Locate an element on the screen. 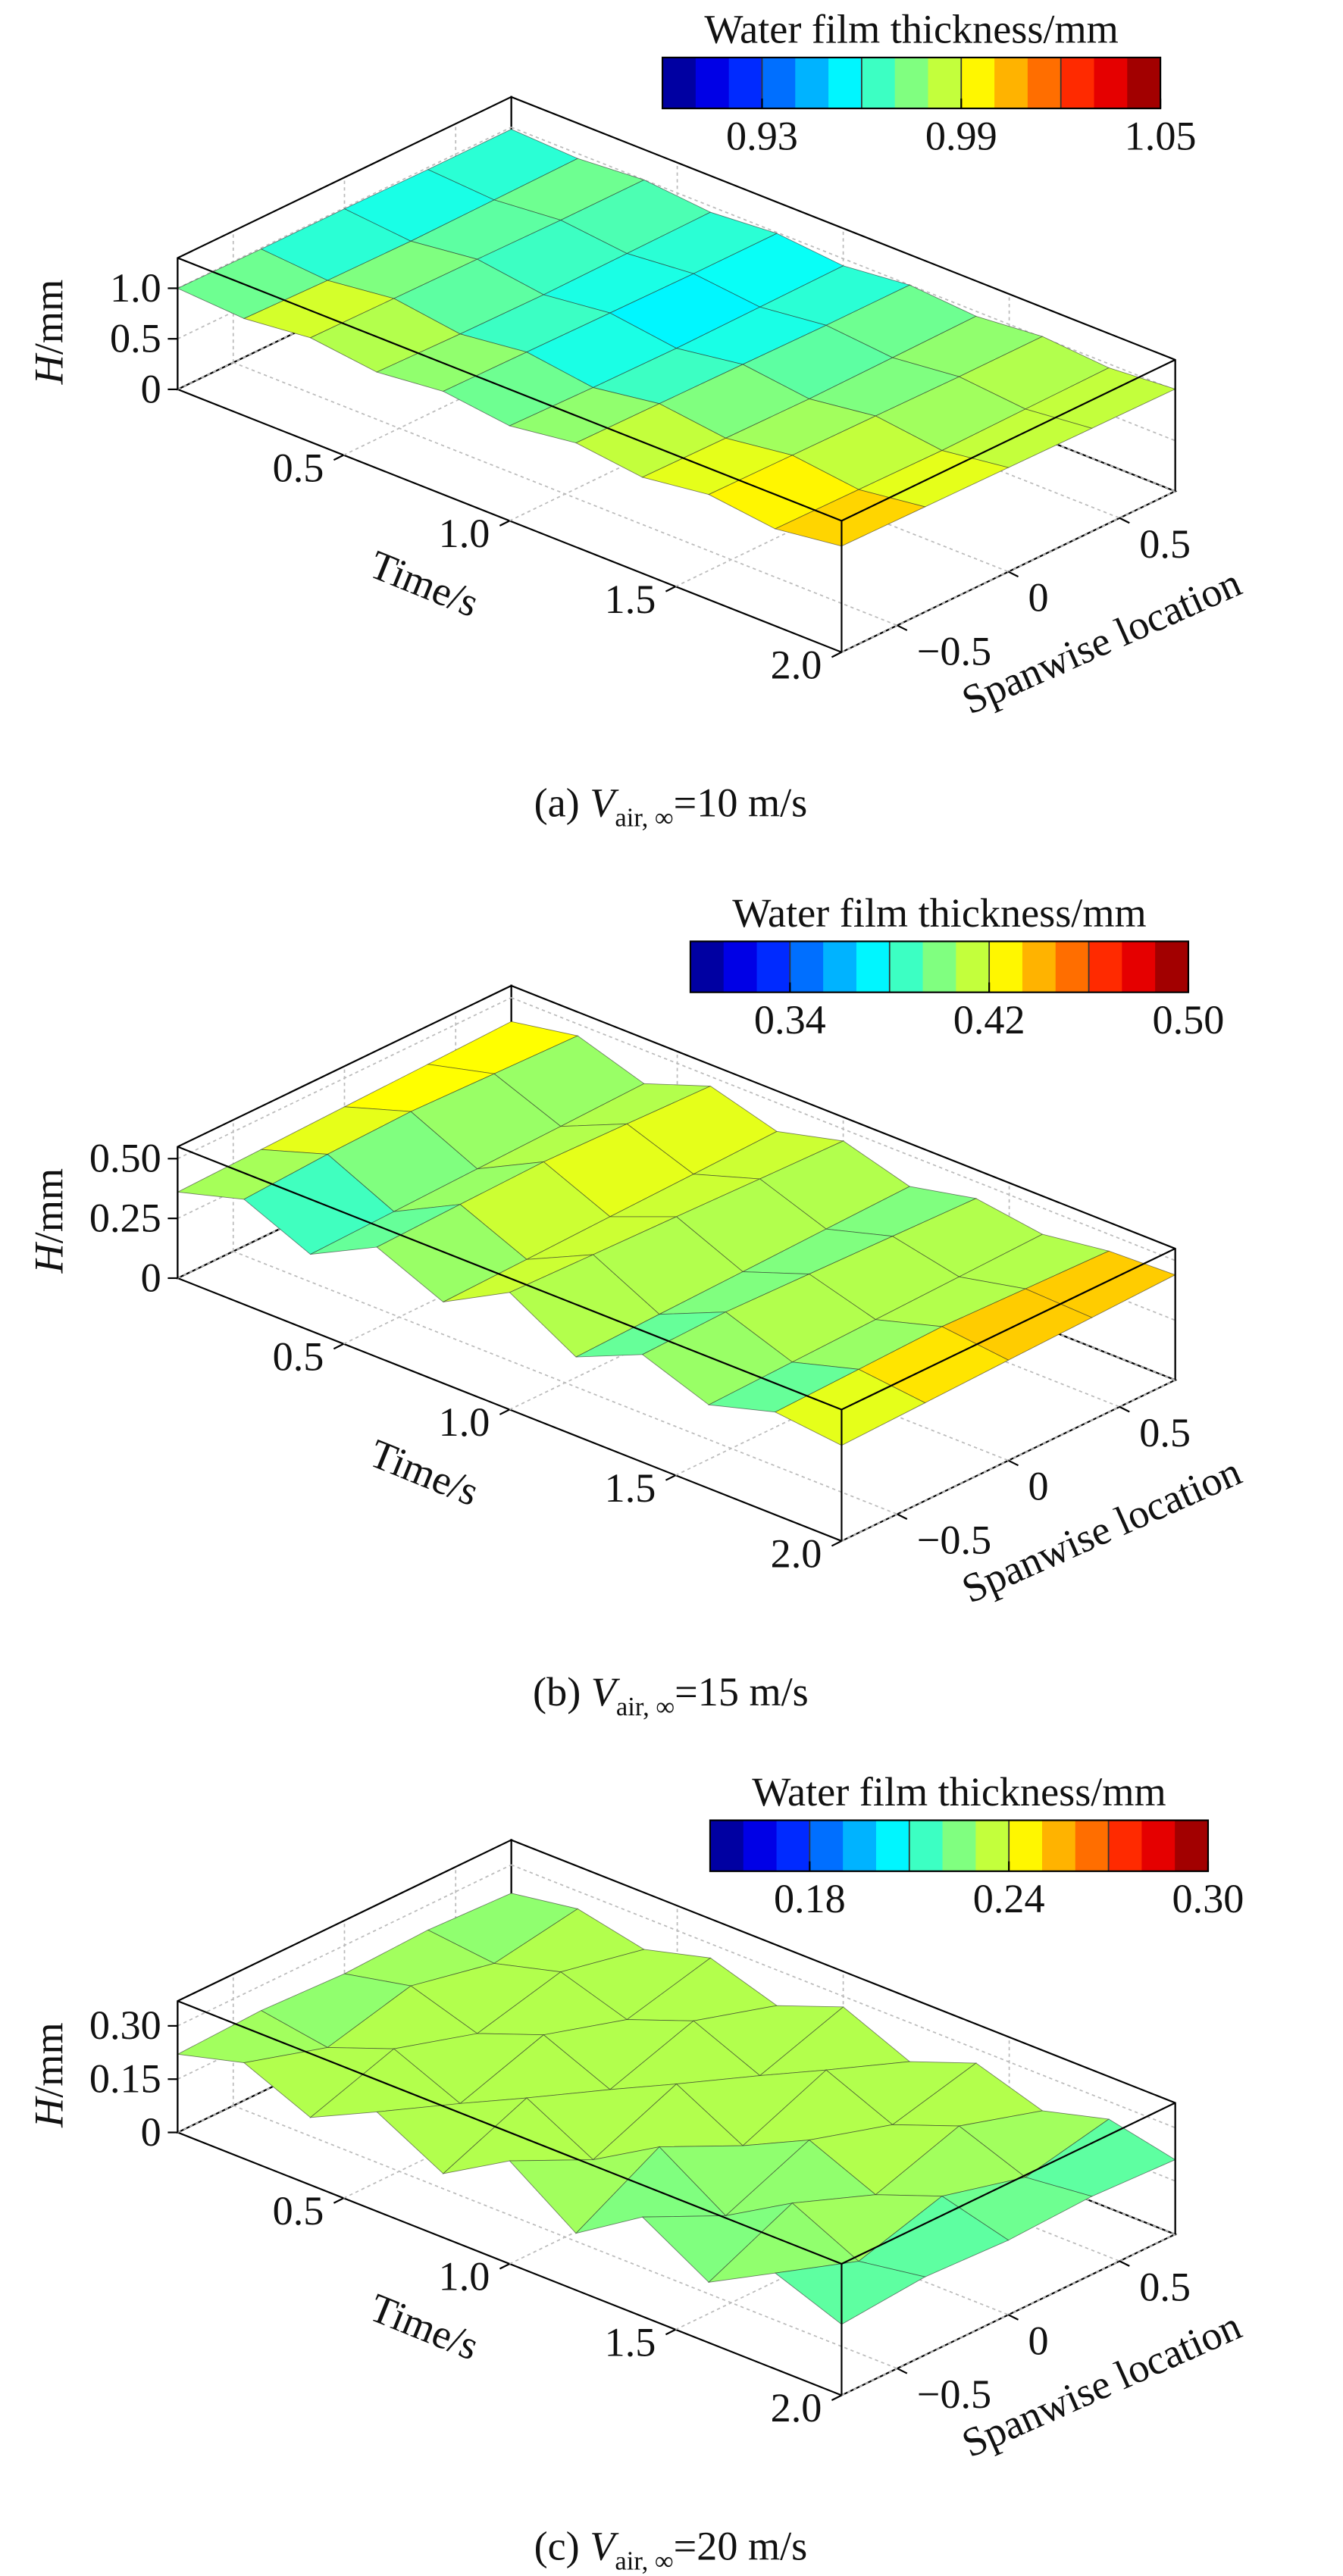 This screenshot has height=2576, width=1343. colorbar-tick-label: 0.18 is located at coordinates (810, 1899).